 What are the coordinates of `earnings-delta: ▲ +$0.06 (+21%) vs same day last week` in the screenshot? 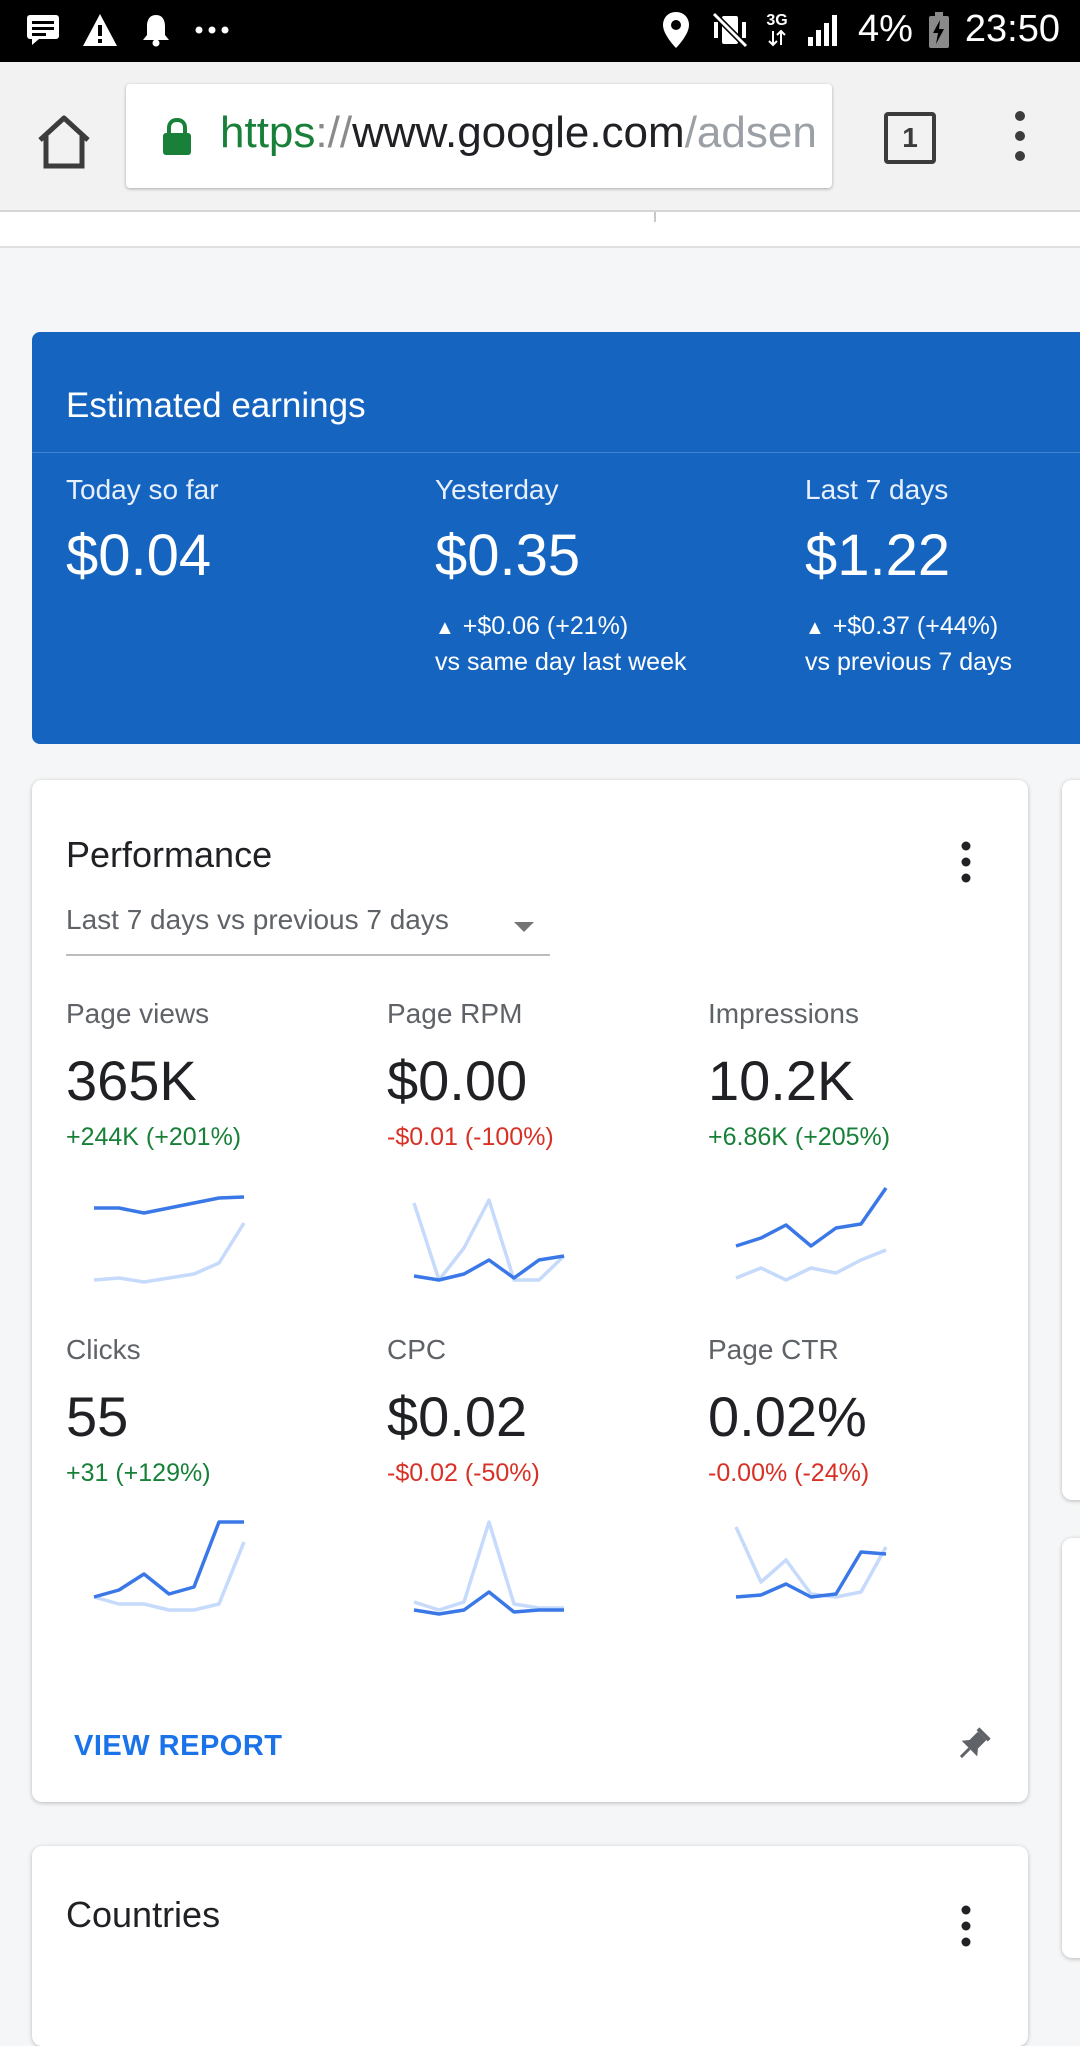 It's located at (561, 644).